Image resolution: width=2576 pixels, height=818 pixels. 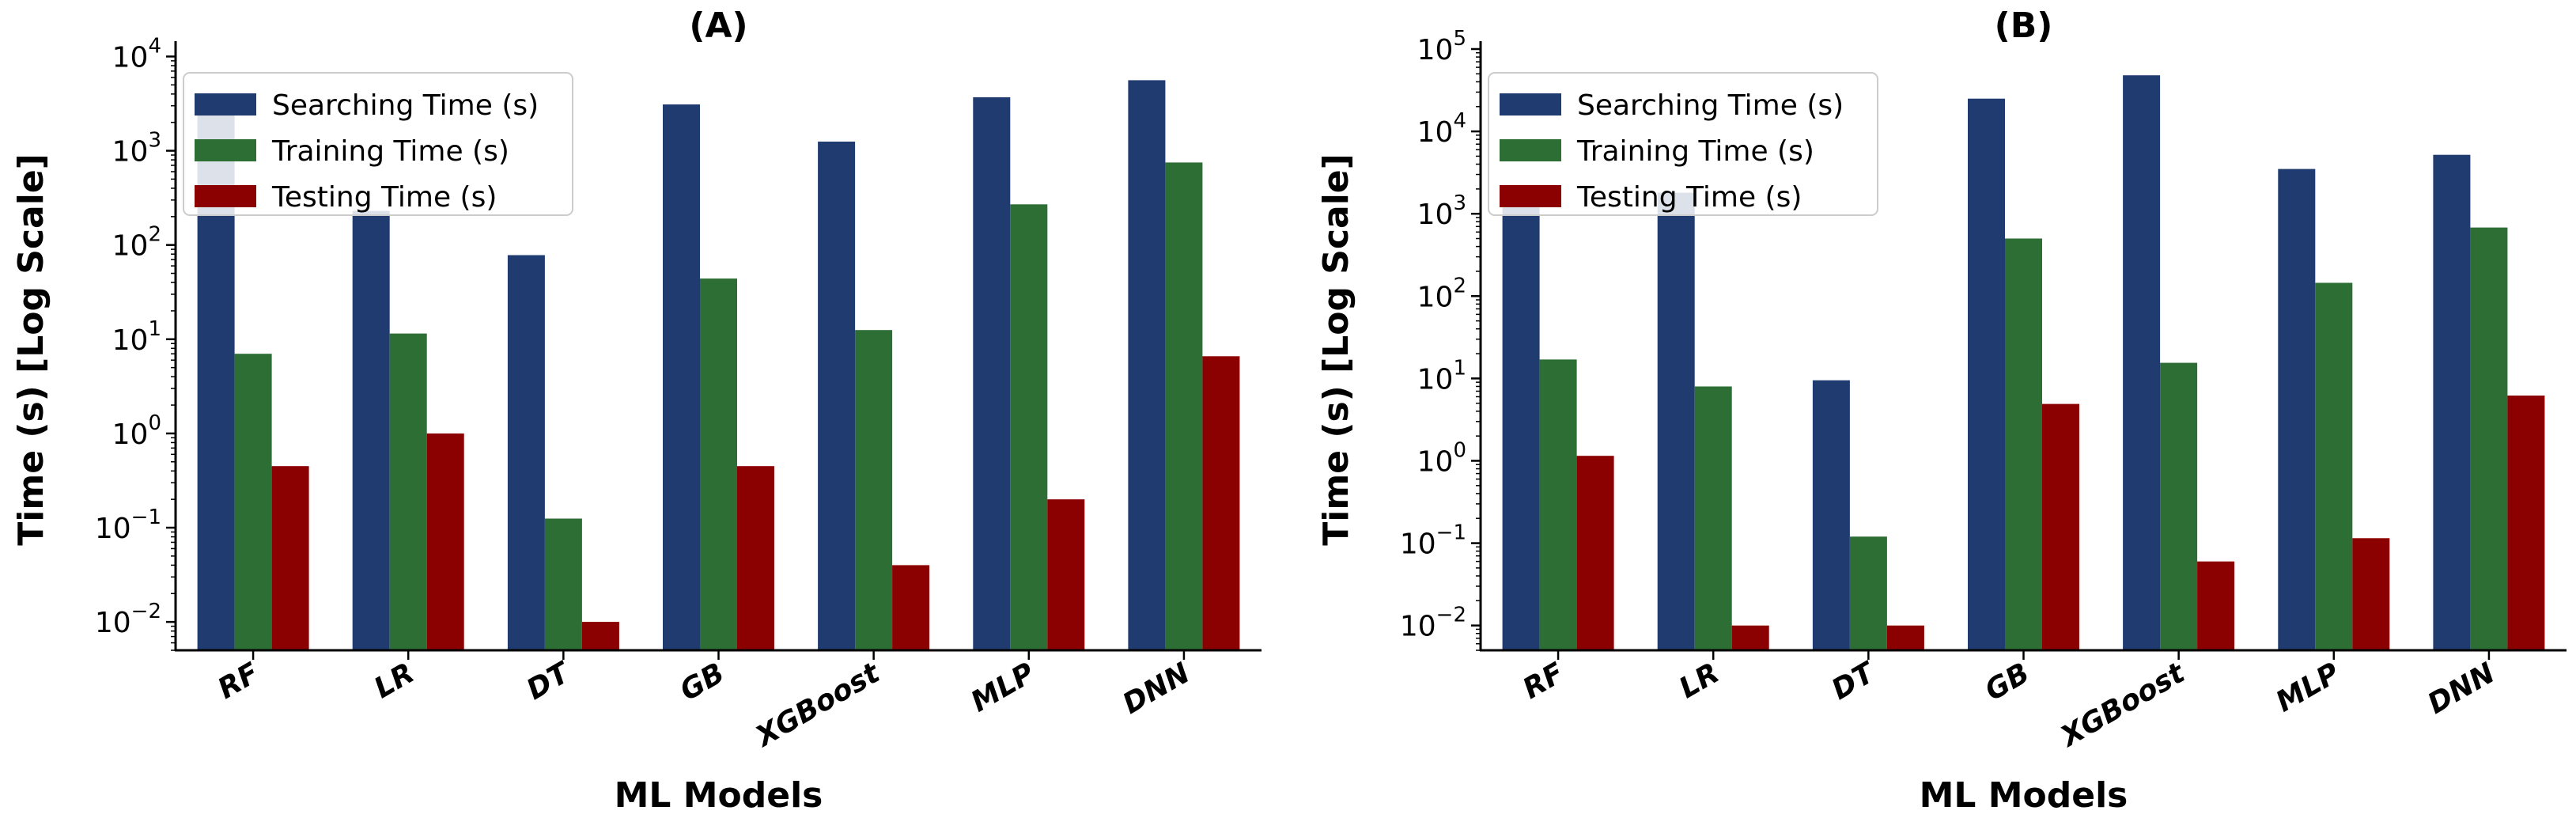 I want to click on chart-title: (B), so click(x=2024, y=26).